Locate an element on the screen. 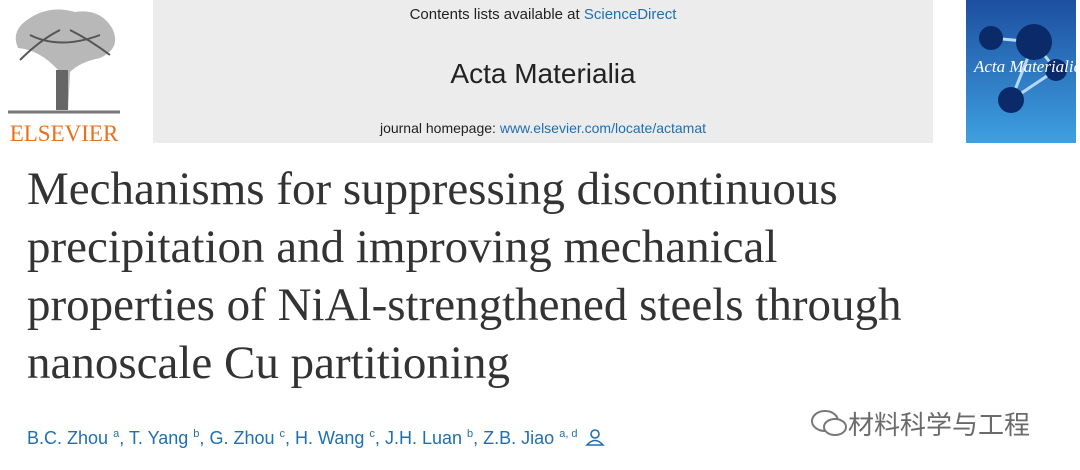 This screenshot has height=470, width=1080. author-affiliation: a is located at coordinates (116, 434).